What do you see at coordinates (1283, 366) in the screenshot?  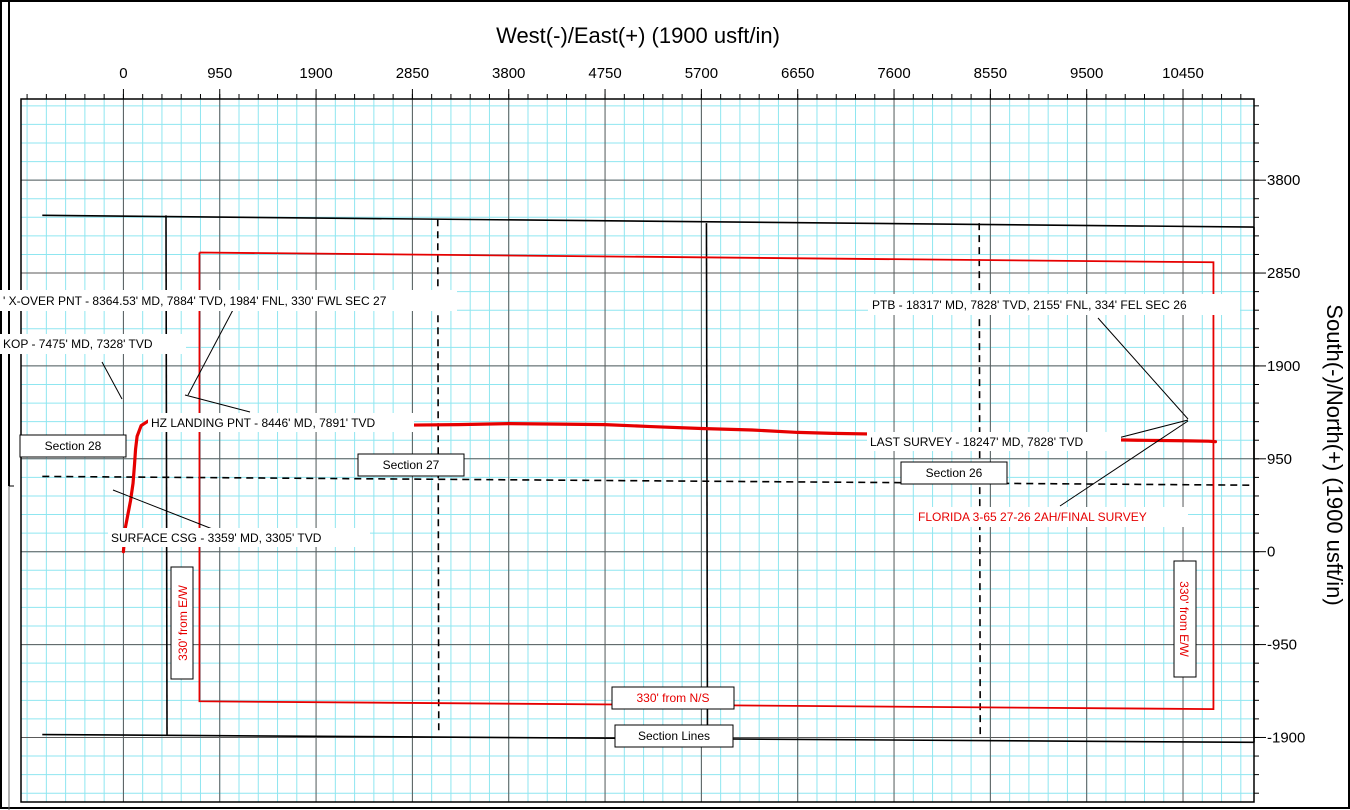 I see `y-tick-label: 1900` at bounding box center [1283, 366].